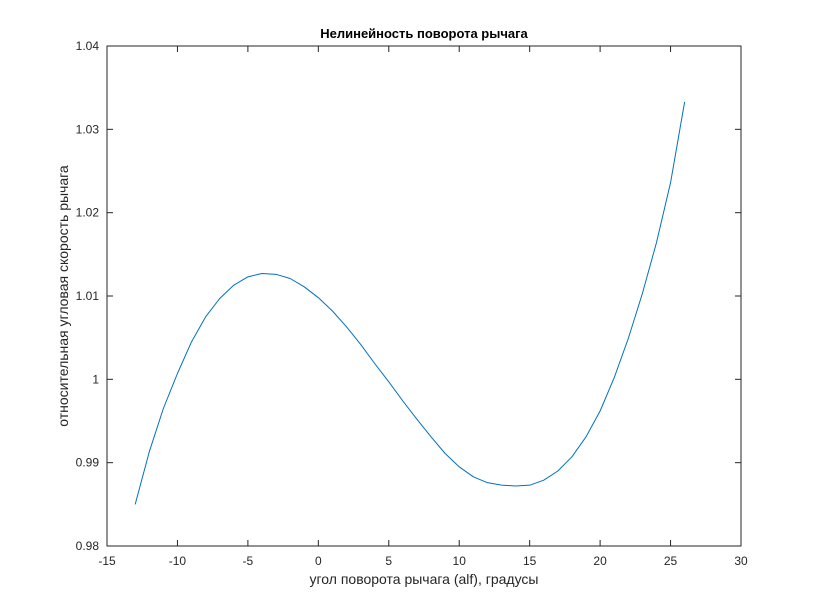  What do you see at coordinates (671, 561) in the screenshot?
I see `x-tick-label: 25` at bounding box center [671, 561].